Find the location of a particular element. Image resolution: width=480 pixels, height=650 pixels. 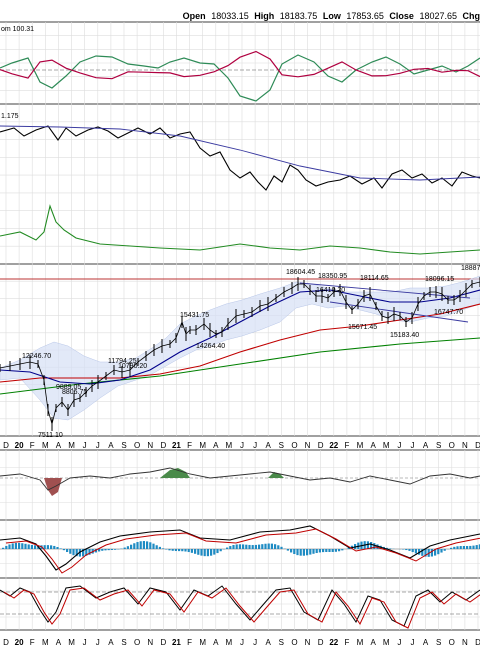

low-label: Low is located at coordinates (331, 16).